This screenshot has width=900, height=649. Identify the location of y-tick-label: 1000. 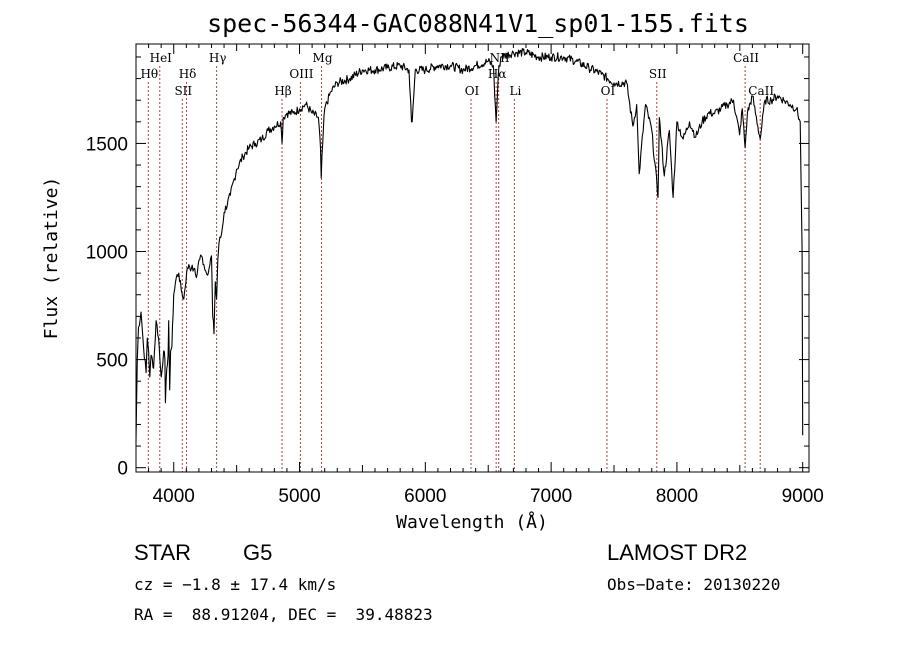
(107, 253).